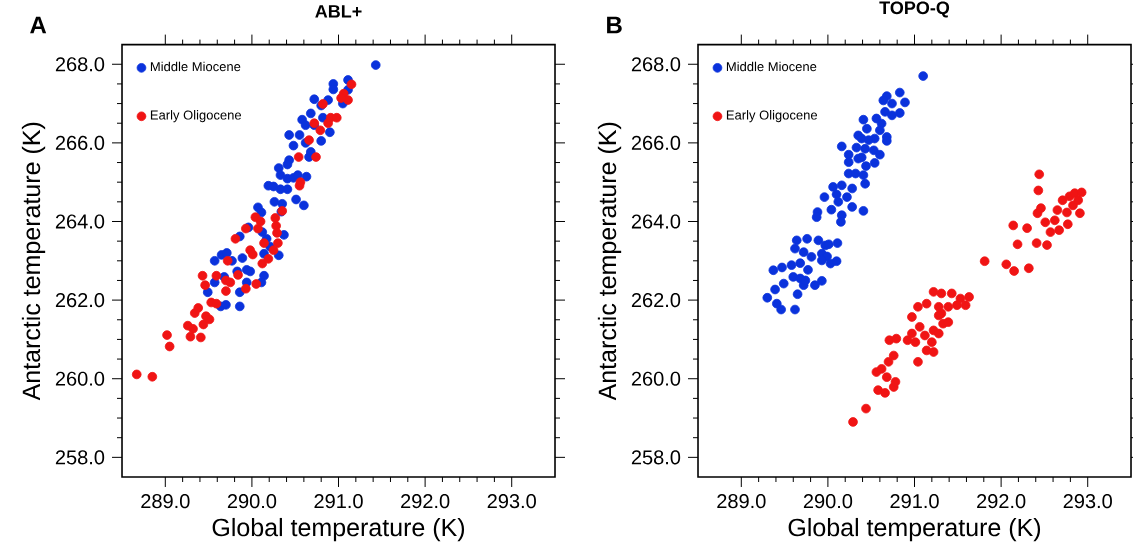  Describe the element at coordinates (338, 11) in the screenshot. I see `chart-title: ABL+` at that location.